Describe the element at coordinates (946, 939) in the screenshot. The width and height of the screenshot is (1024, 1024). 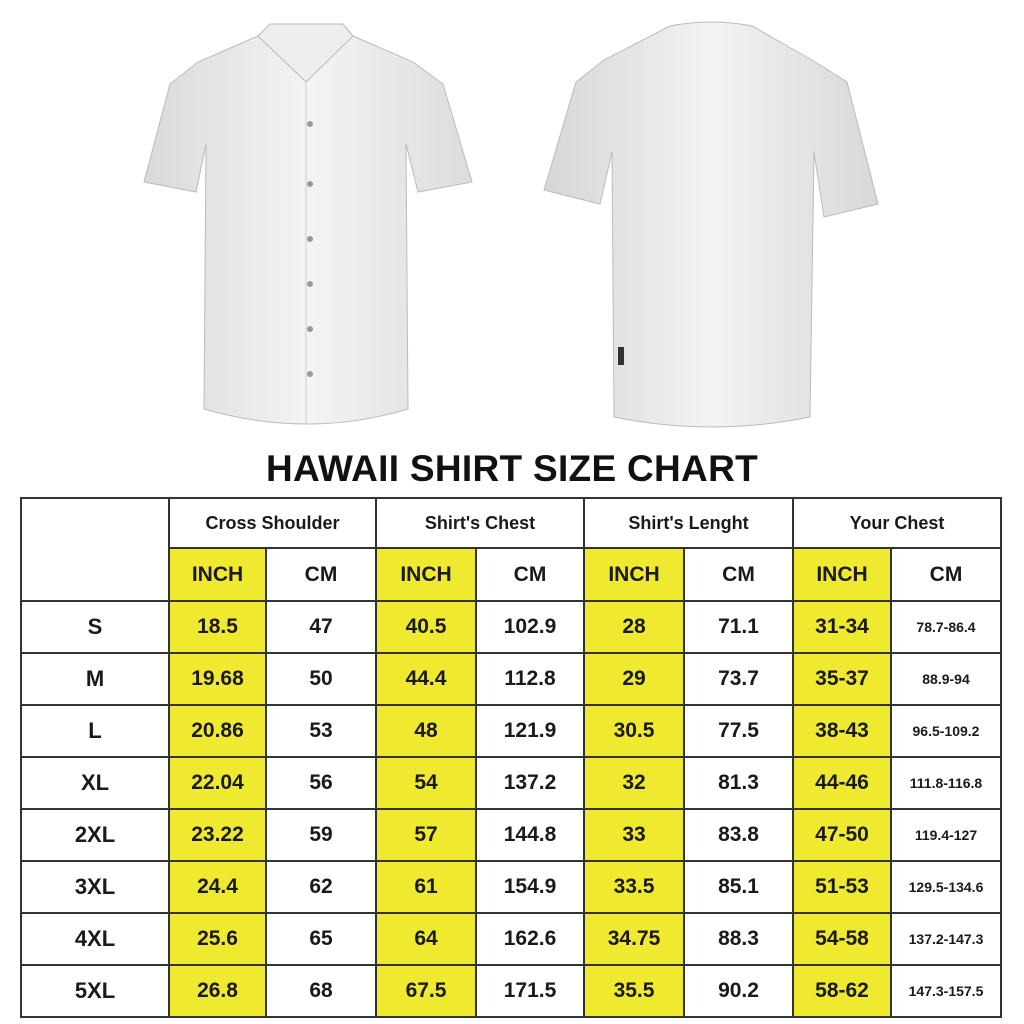
I see `value-cm: 137.2-147.3` at that location.